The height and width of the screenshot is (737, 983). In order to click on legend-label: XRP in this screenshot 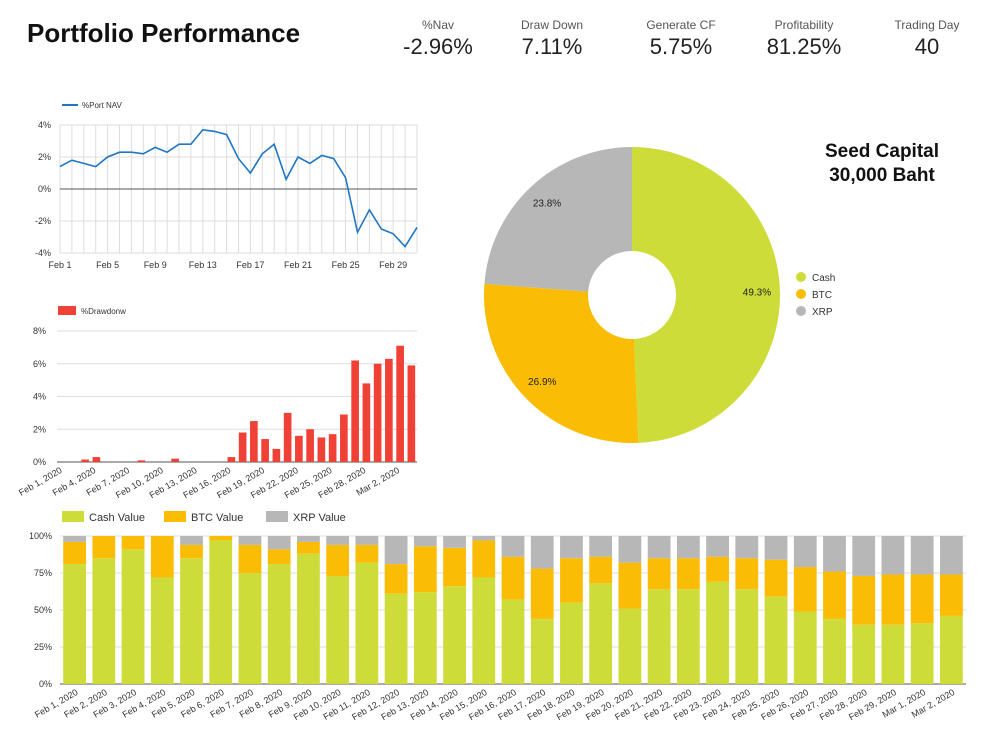, I will do `click(822, 312)`.